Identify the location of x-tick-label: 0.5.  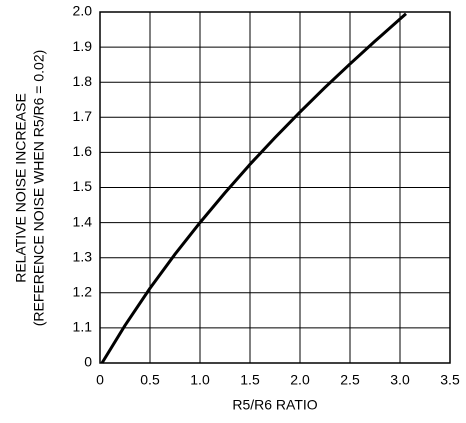
(150, 380).